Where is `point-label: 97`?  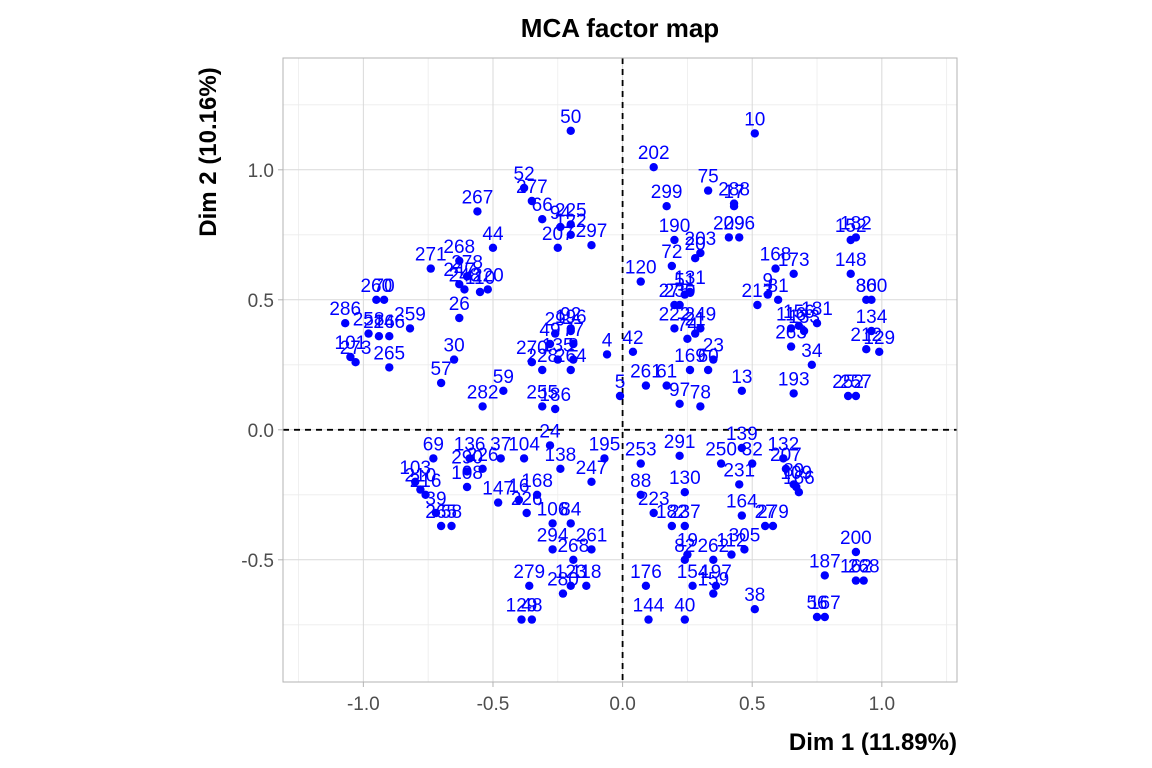 point-label: 97 is located at coordinates (679, 390).